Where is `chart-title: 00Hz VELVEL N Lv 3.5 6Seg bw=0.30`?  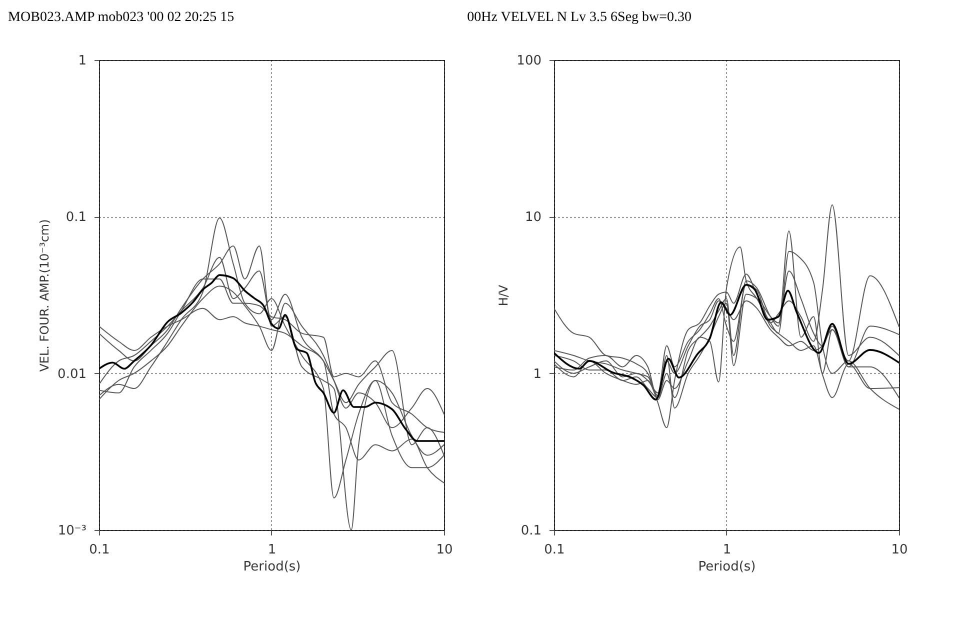 chart-title: 00Hz VELVEL N Lv 3.5 6Seg bw=0.30 is located at coordinates (579, 17).